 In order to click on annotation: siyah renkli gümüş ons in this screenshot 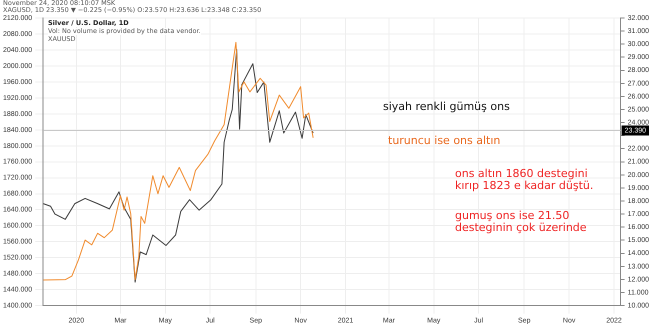, I will do `click(446, 106)`.